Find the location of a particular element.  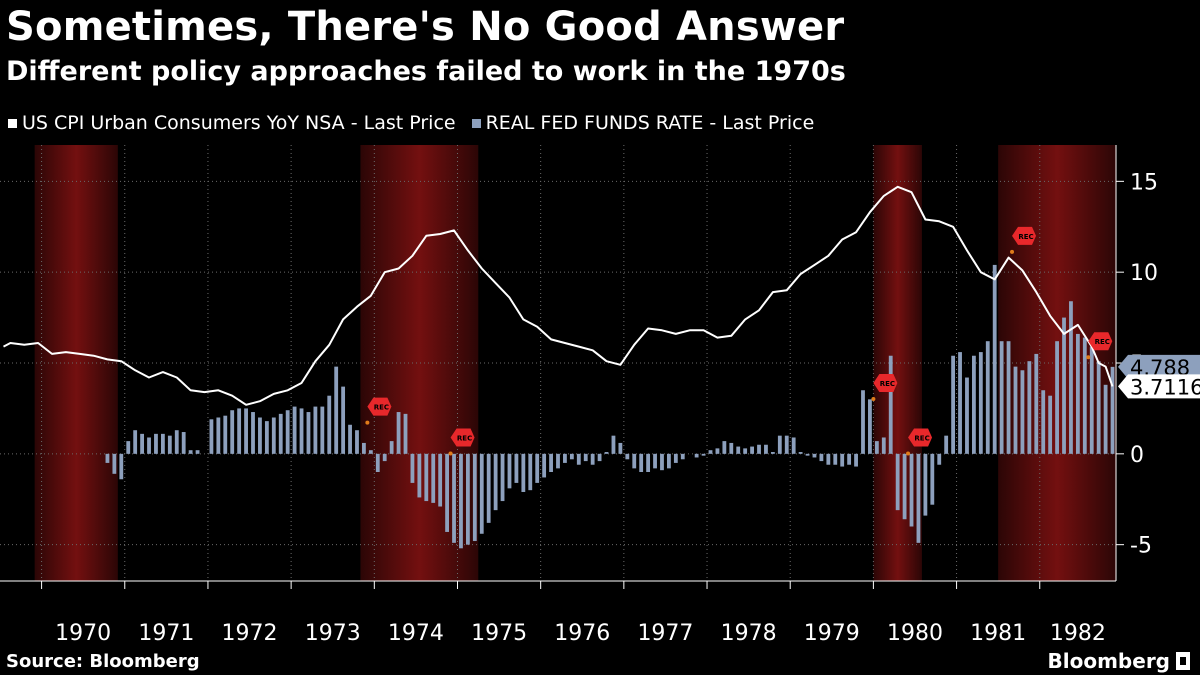

legend-item-real-ffr: REAL FED FUNDS RATE - Last Price is located at coordinates (643, 123).